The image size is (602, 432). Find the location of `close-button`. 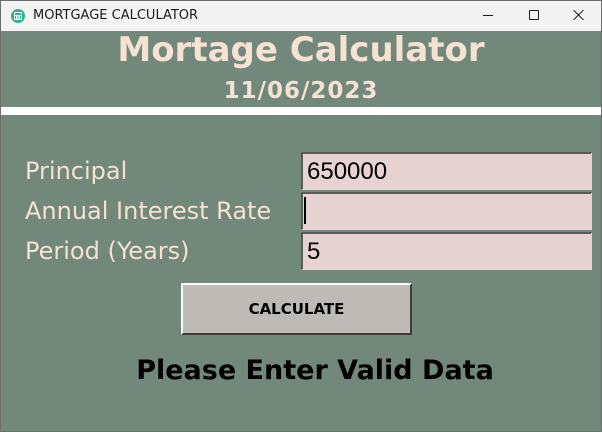

close-button is located at coordinates (578, 16).